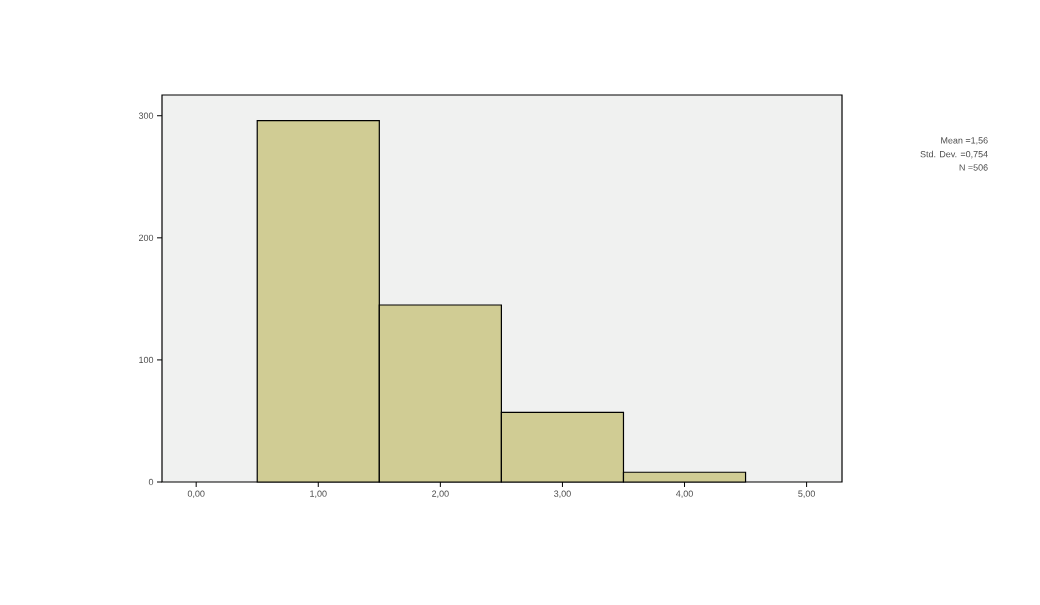 The height and width of the screenshot is (605, 1040). I want to click on x-tick-label: 4,00, so click(684, 494).